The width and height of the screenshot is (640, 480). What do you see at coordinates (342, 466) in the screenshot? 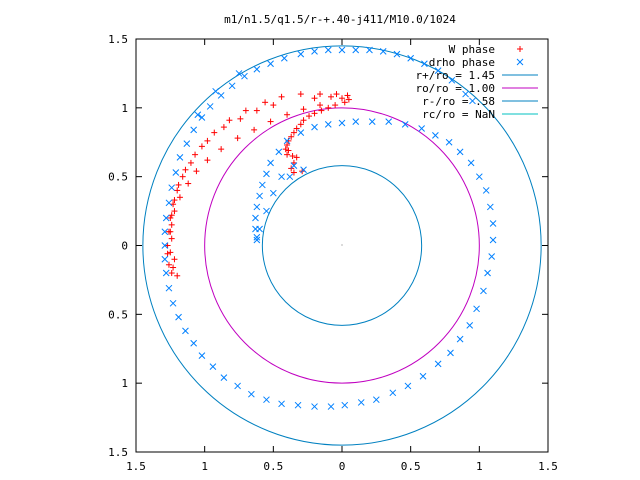
I see `x-tick-label: 0` at bounding box center [342, 466].